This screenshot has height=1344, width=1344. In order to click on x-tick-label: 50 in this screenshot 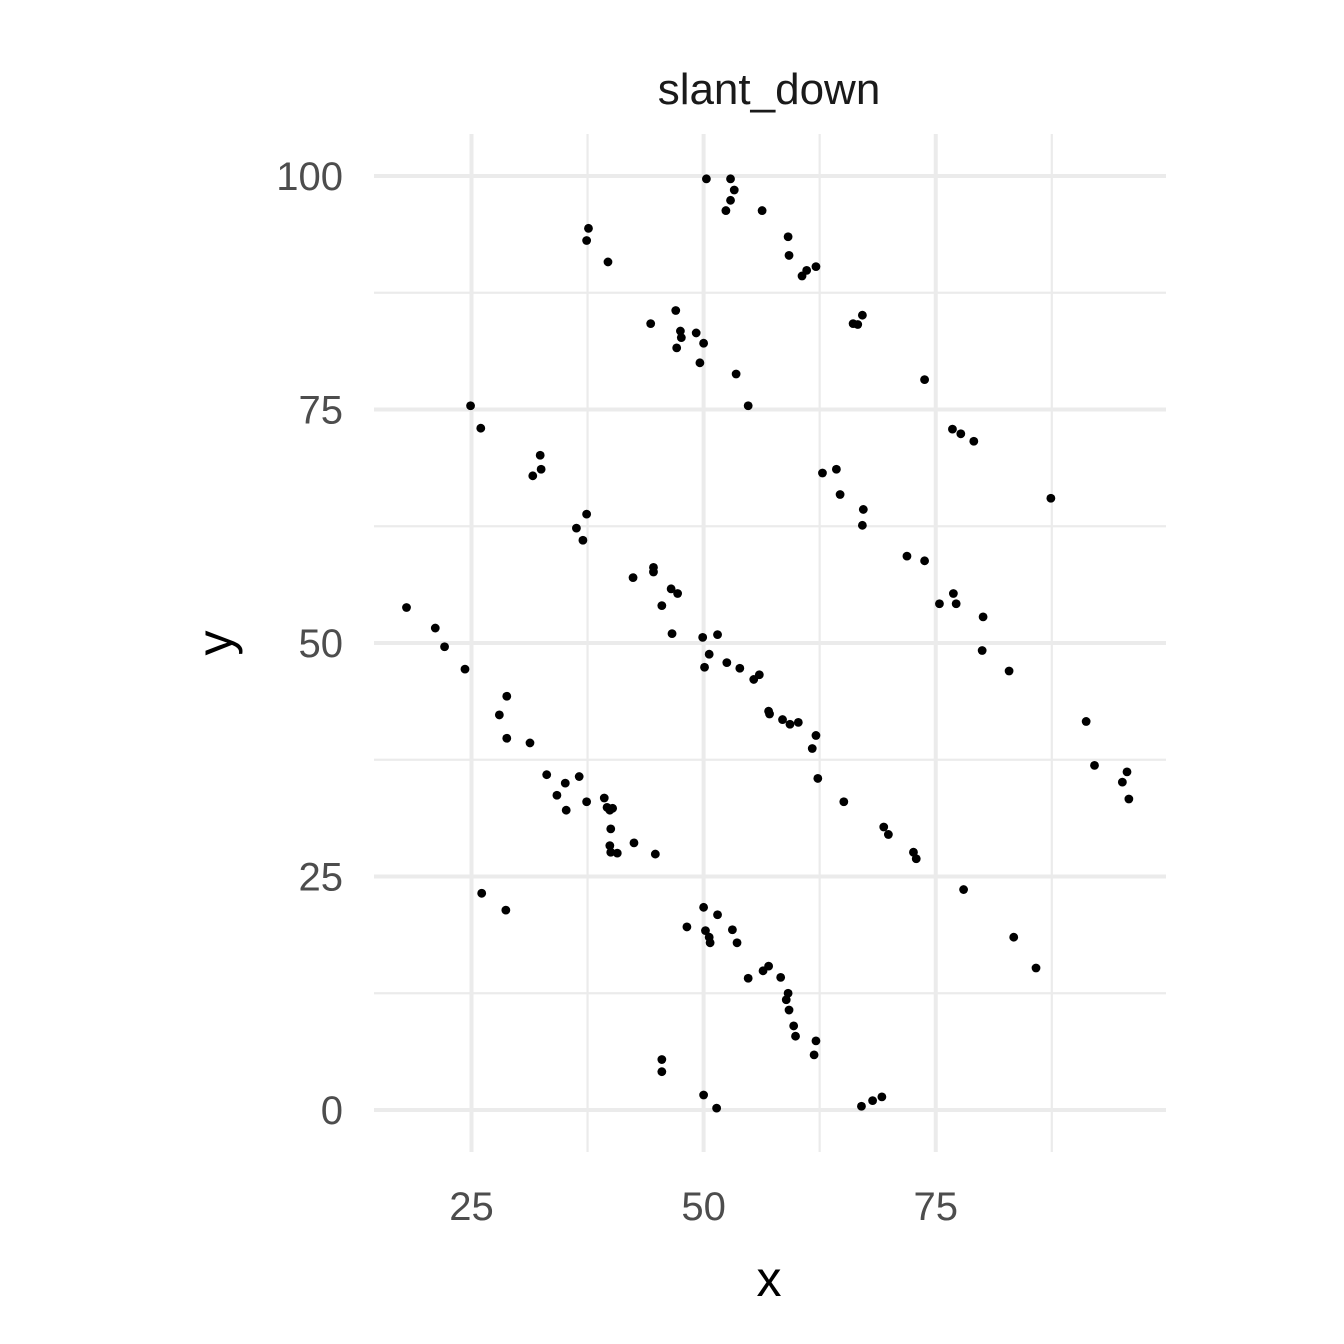, I will do `click(703, 1207)`.